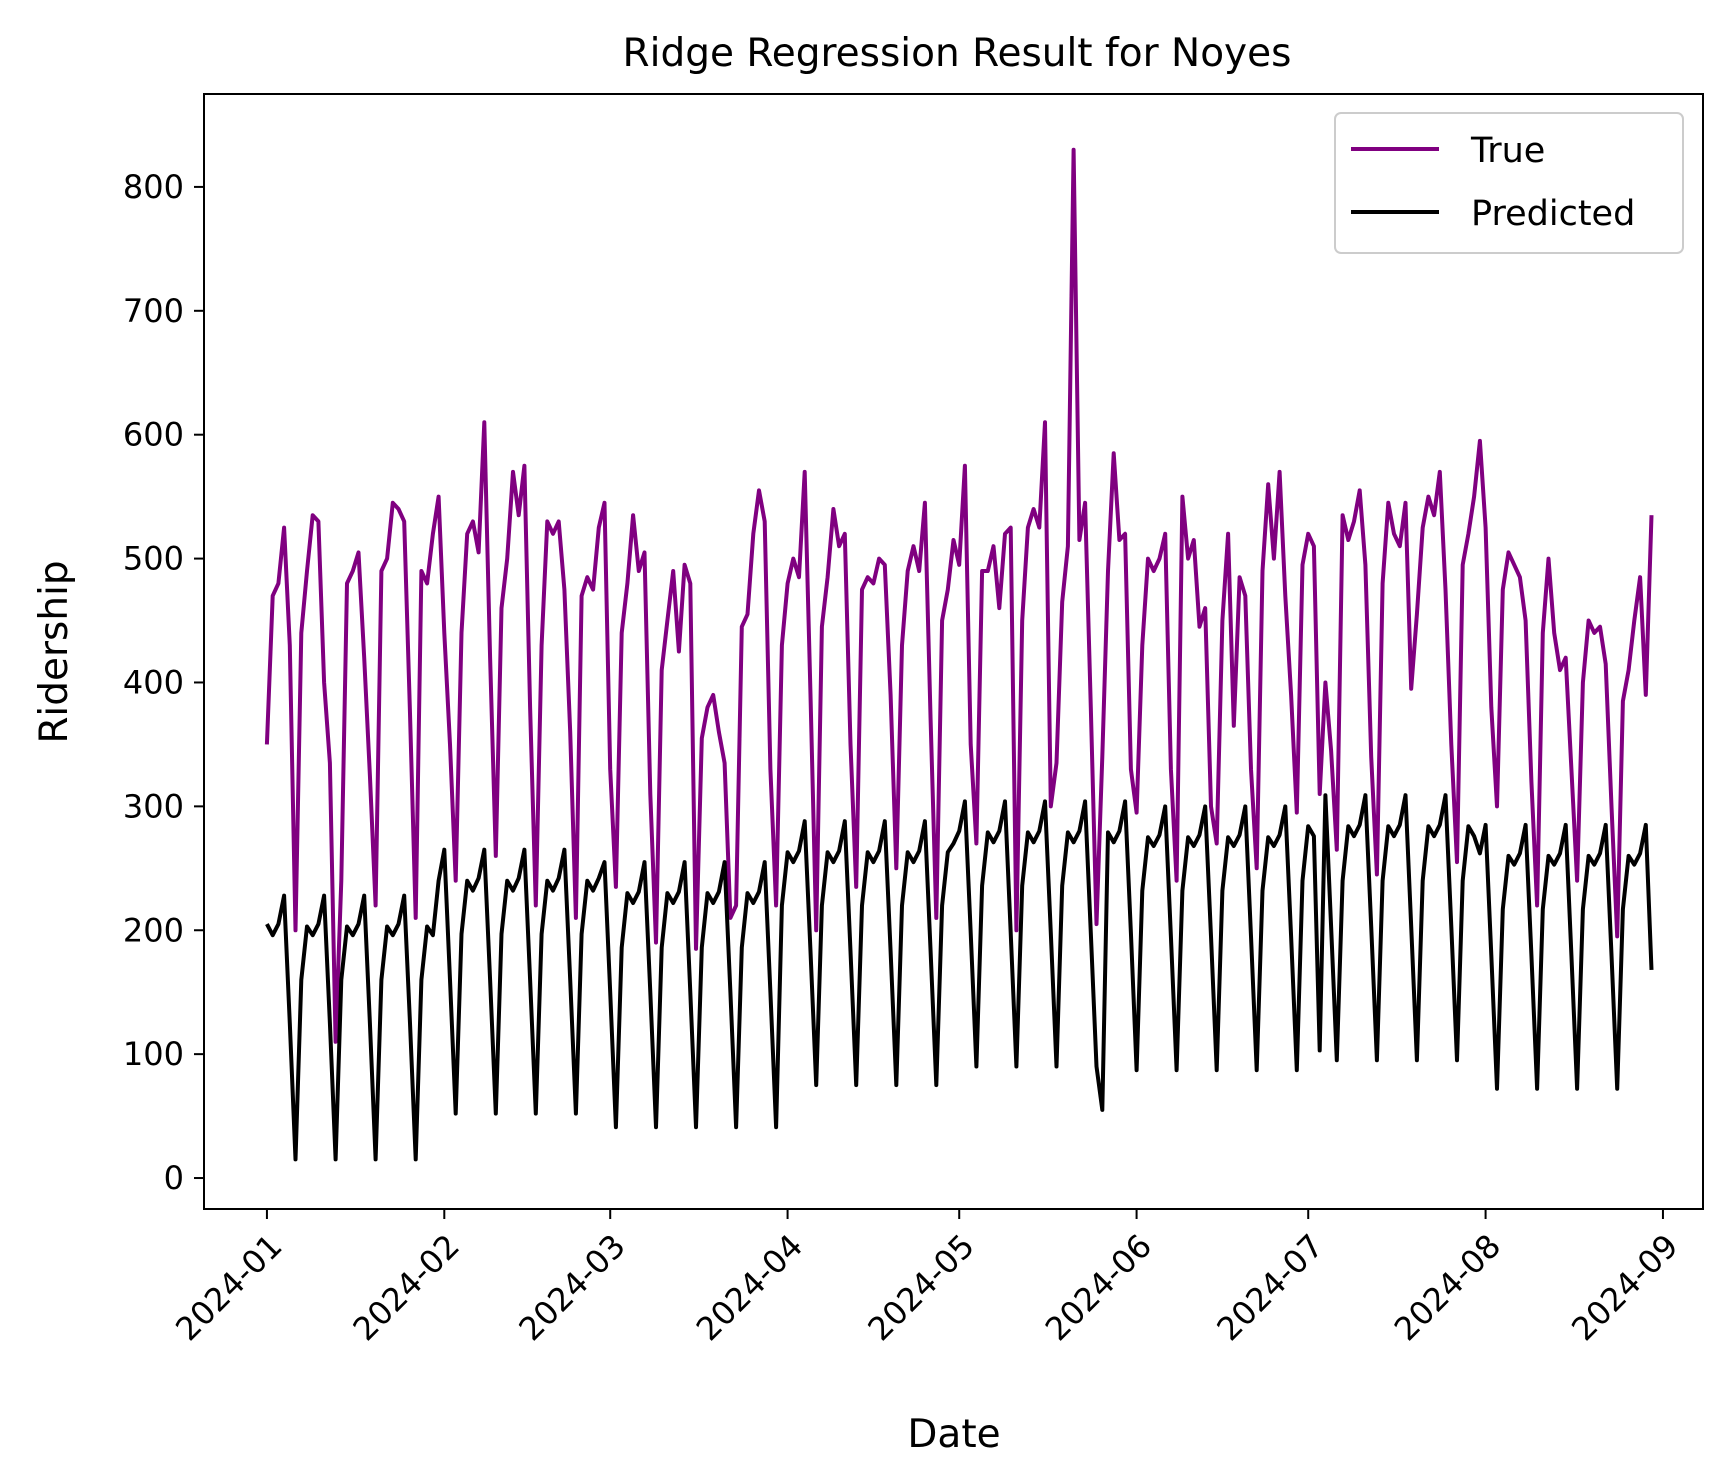 This screenshot has height=1478, width=1735. Describe the element at coordinates (153, 435) in the screenshot. I see `y-tick-label: 600` at that location.